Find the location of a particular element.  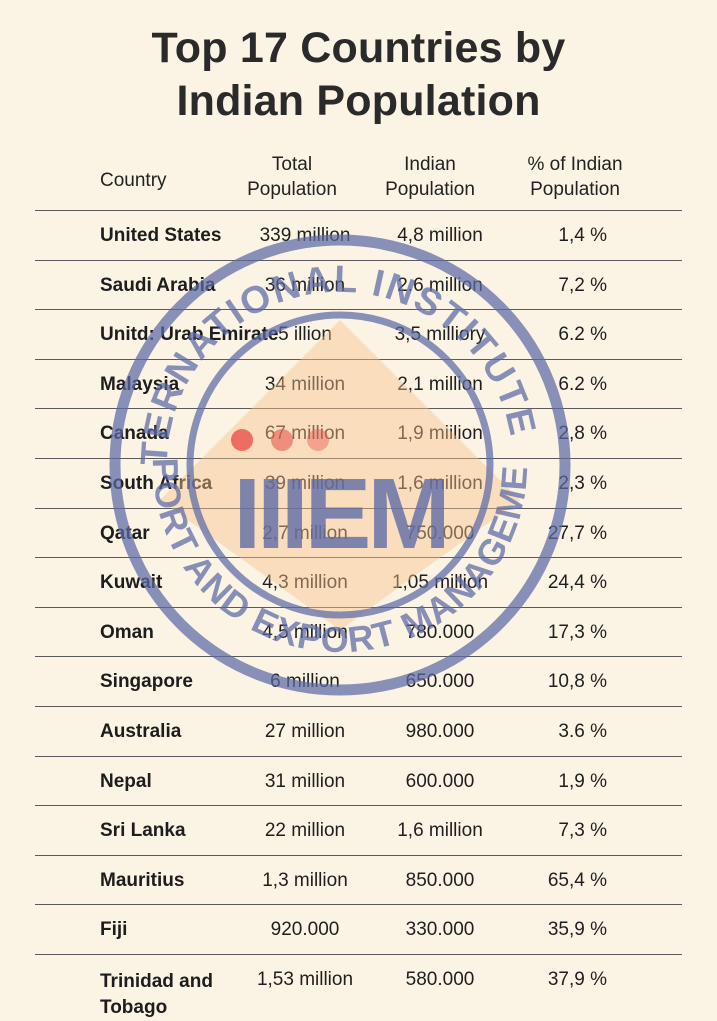

total-population-cell: 67 million is located at coordinates (305, 434).